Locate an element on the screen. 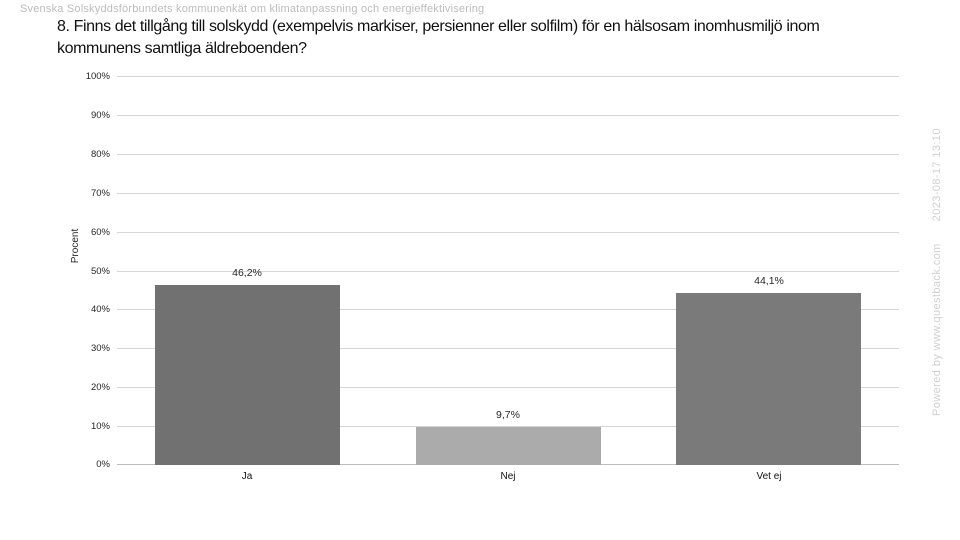 Image resolution: width=960 pixels, height=540 pixels. y-tick-label: 30% is located at coordinates (100, 348).